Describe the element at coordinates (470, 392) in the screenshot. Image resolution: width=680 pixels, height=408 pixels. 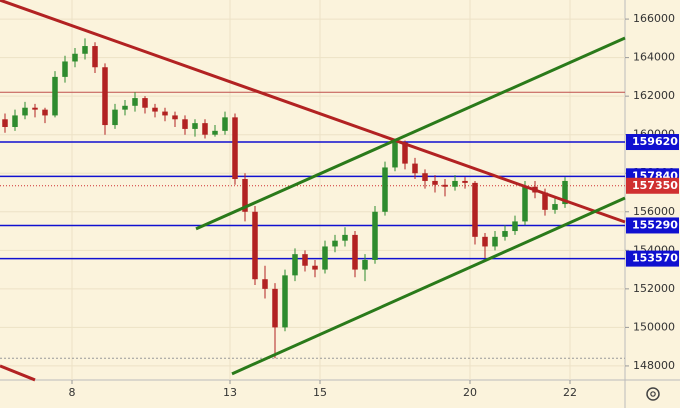
I see `x-tick-label: 20` at that location.